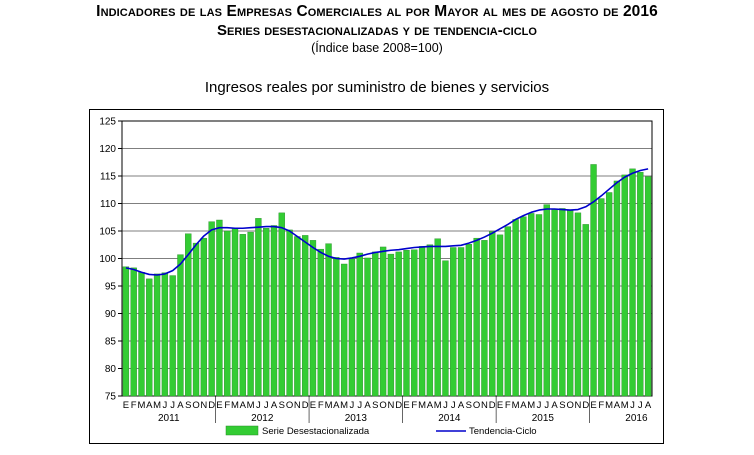 This screenshot has height=455, width=754. Describe the element at coordinates (108, 177) in the screenshot. I see `y-tick-label: 115` at that location.